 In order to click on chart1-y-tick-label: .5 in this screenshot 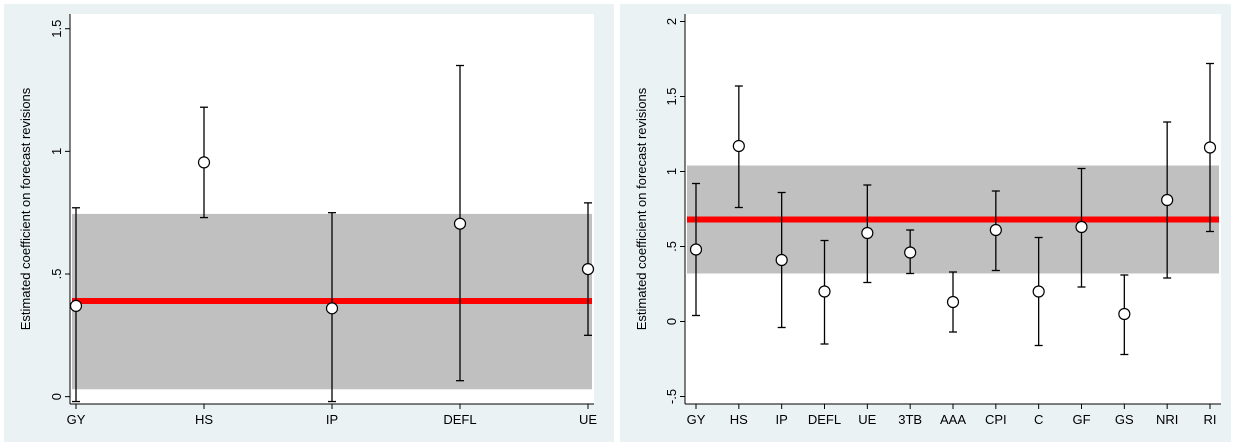, I will do `click(671, 246)`.